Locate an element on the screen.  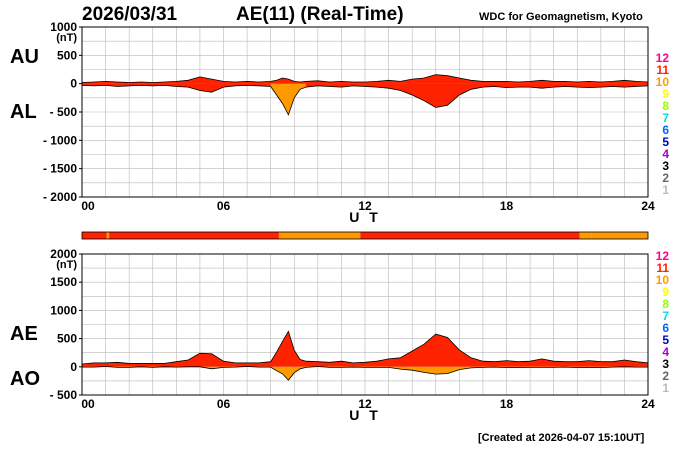
y-tick-label: - 1500 is located at coordinates (60, 169).